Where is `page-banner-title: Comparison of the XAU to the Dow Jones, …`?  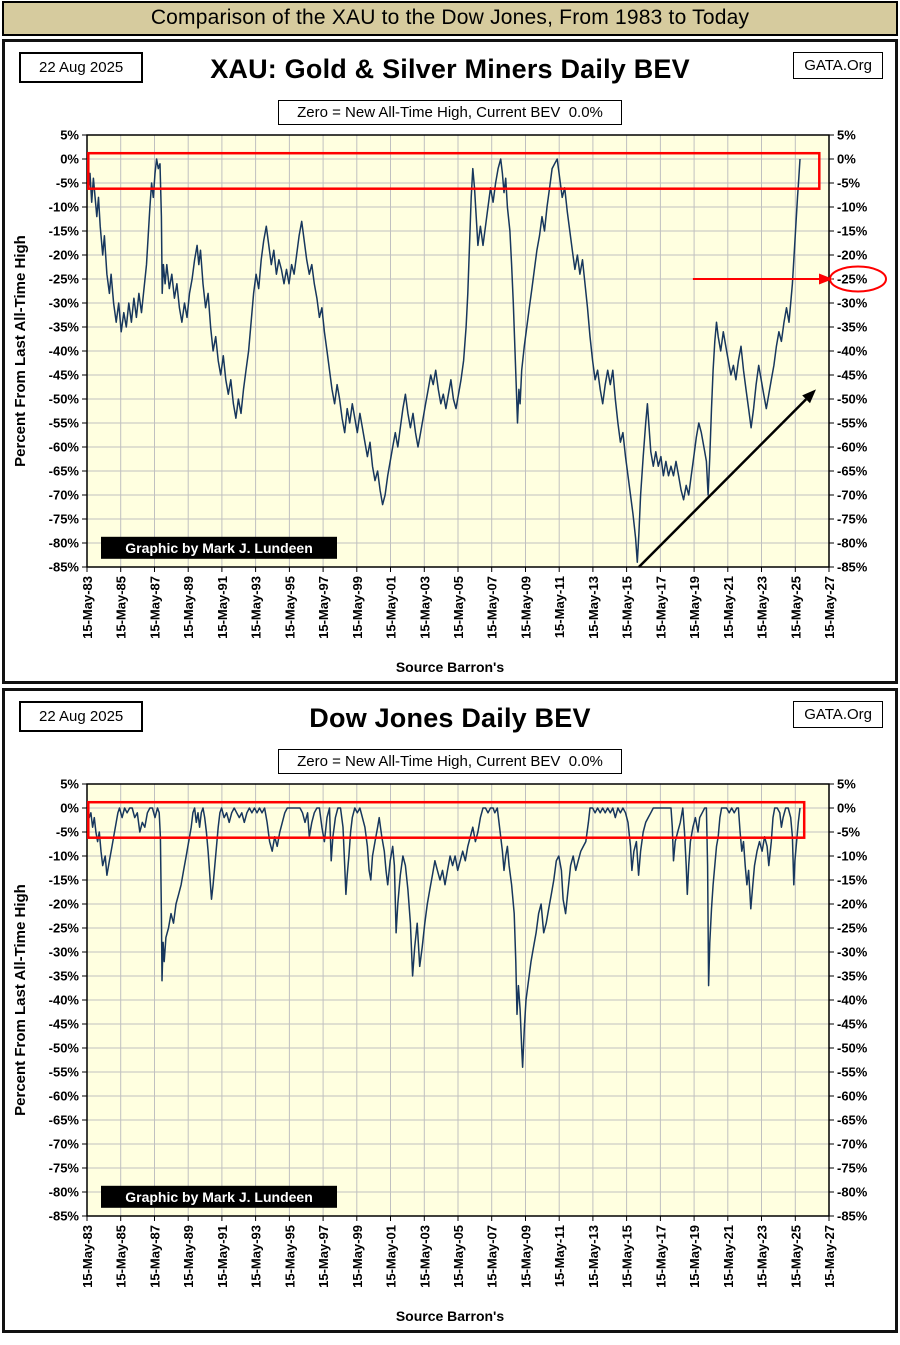 page-banner-title: Comparison of the XAU to the Dow Jones, … is located at coordinates (450, 18).